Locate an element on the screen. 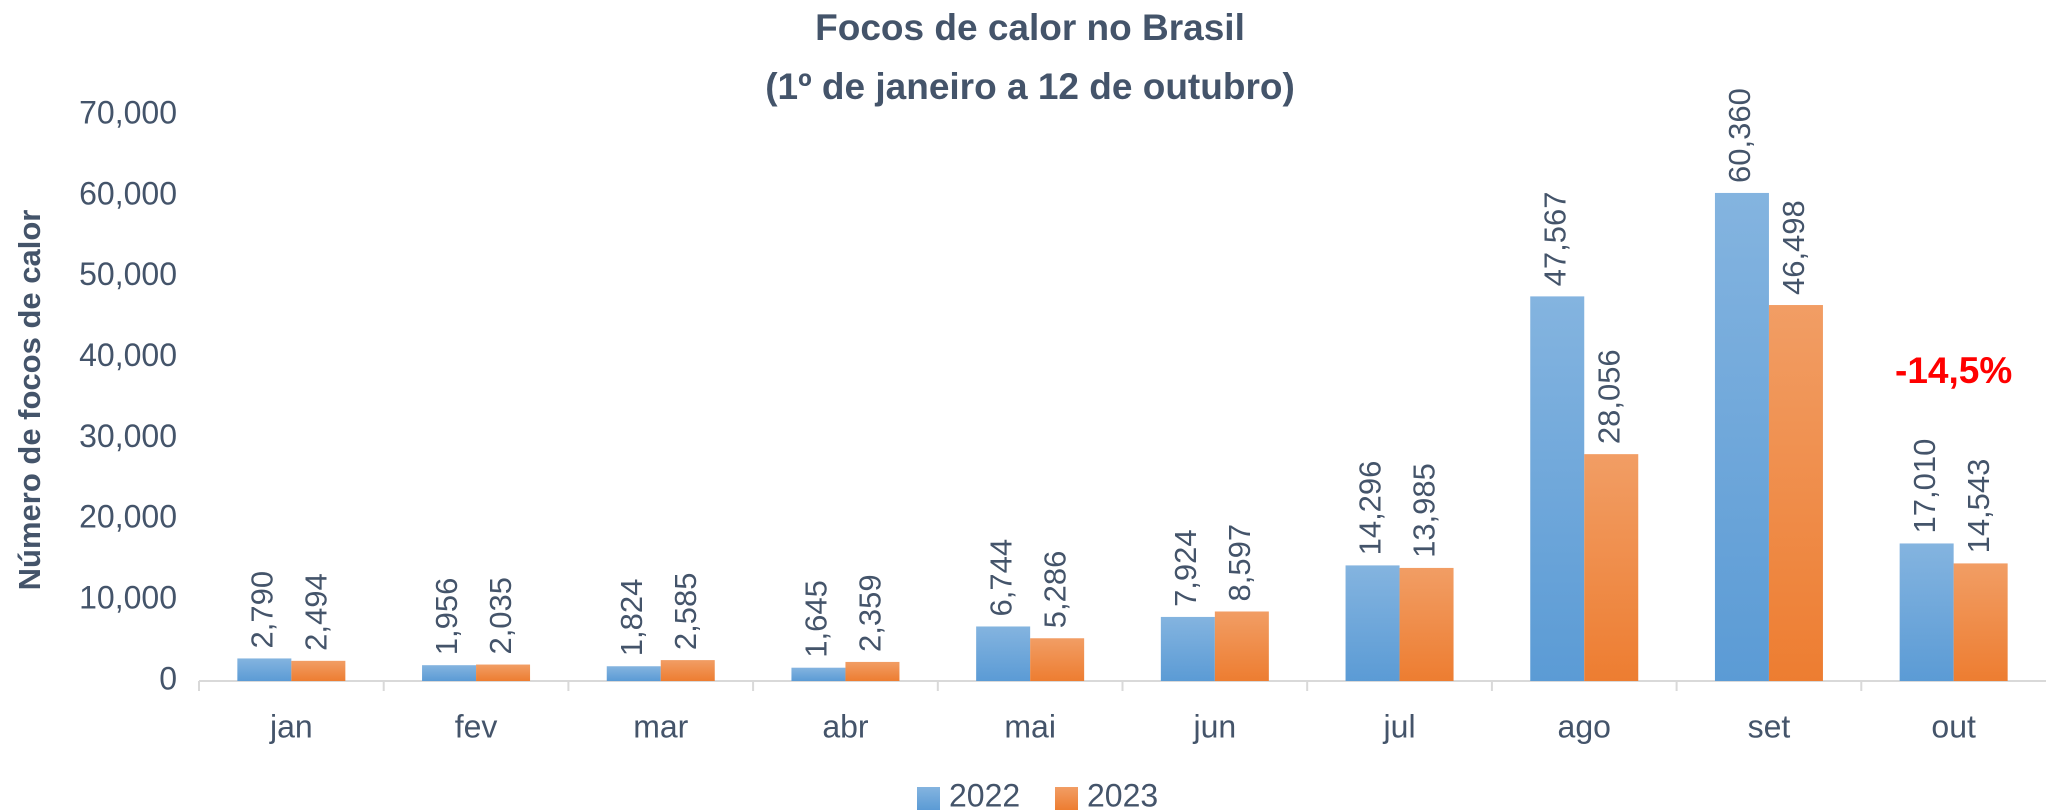  data-label: 2,035 is located at coordinates (500, 616).